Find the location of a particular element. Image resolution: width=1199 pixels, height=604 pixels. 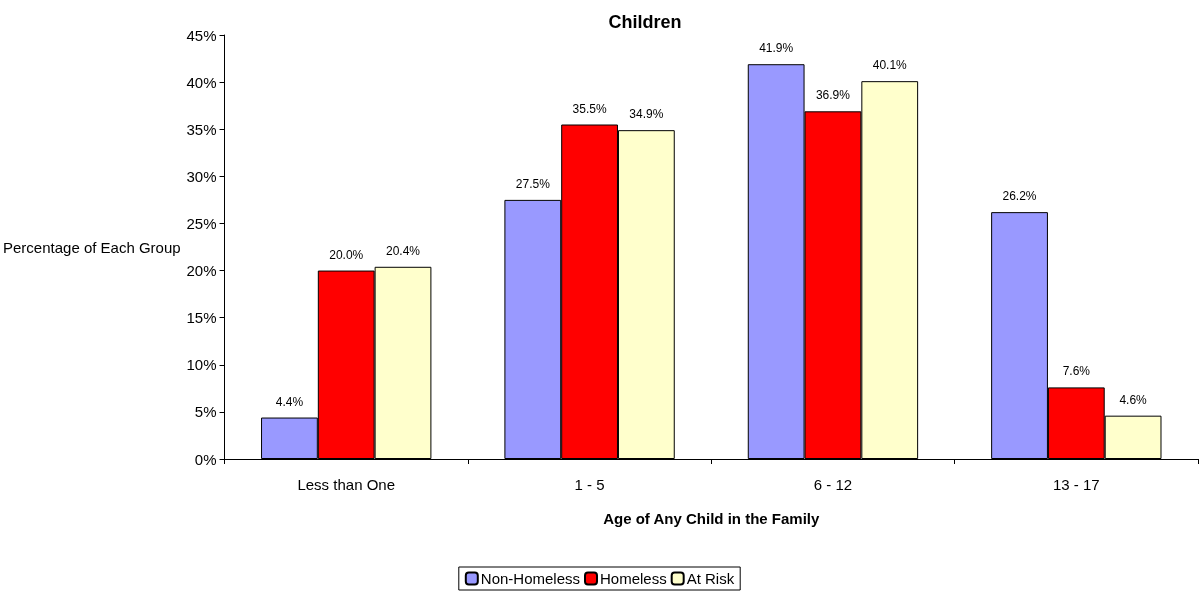

data-label: 27.5% is located at coordinates (533, 183).